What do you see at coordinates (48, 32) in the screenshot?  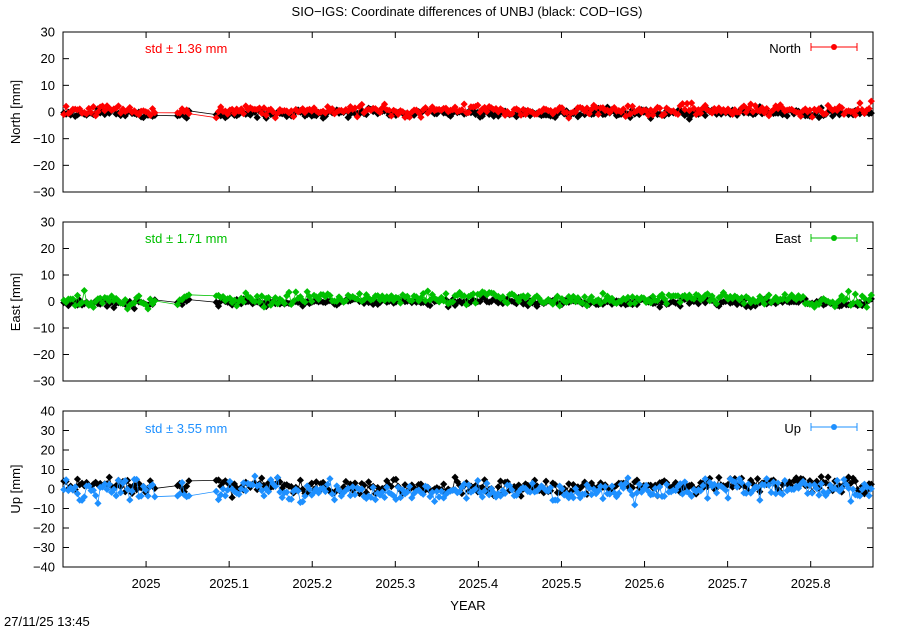 I see `y-tick-label-north: 30` at bounding box center [48, 32].